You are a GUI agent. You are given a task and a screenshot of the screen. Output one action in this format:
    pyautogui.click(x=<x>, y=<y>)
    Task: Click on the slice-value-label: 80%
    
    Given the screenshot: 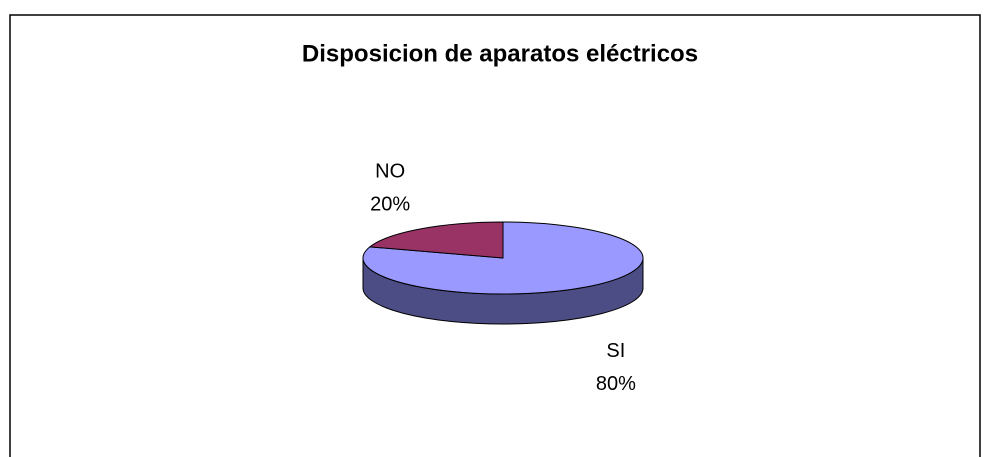 What is the action you would take?
    pyautogui.click(x=616, y=384)
    